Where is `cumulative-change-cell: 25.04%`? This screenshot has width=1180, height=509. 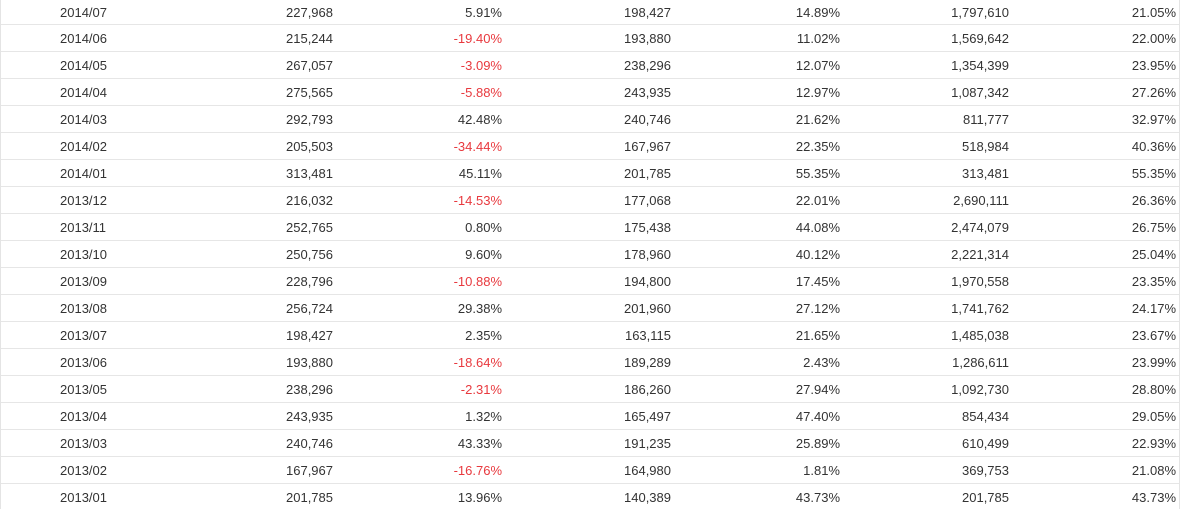 cumulative-change-cell: 25.04% is located at coordinates (1153, 254).